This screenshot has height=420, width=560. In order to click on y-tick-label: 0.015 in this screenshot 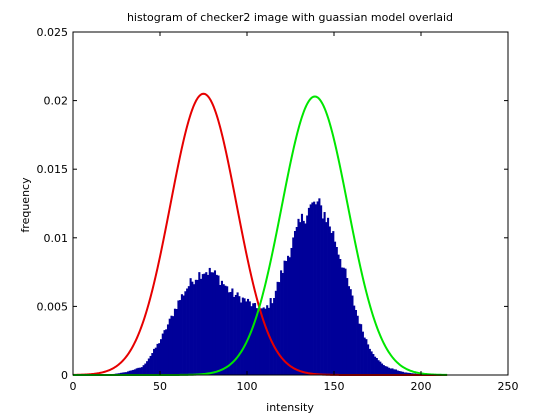, I will do `click(53, 169)`.